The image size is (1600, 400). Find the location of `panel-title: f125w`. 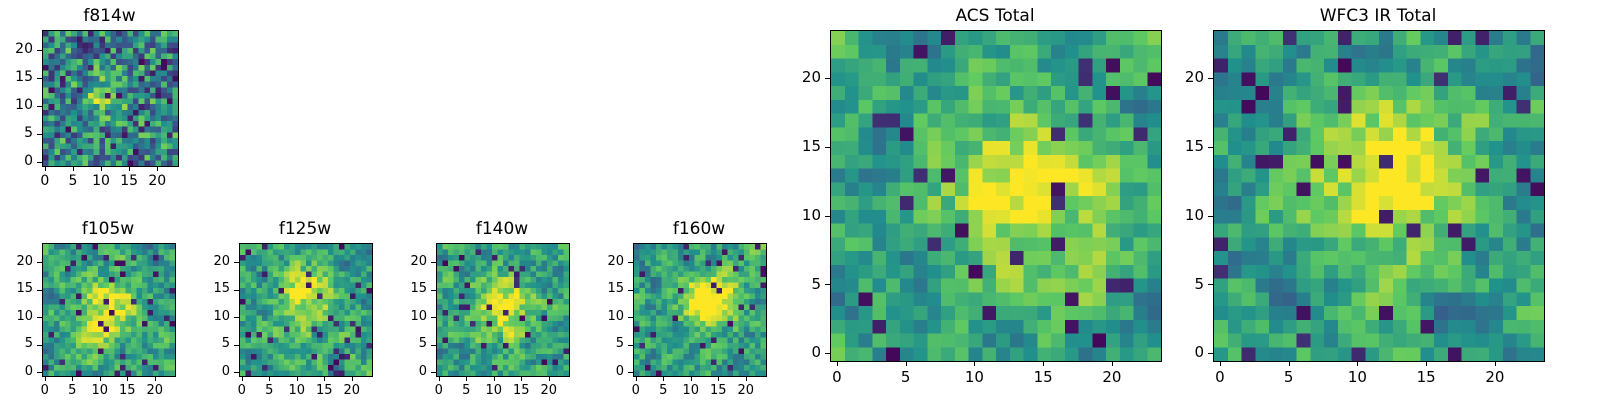

panel-title: f125w is located at coordinates (305, 229).